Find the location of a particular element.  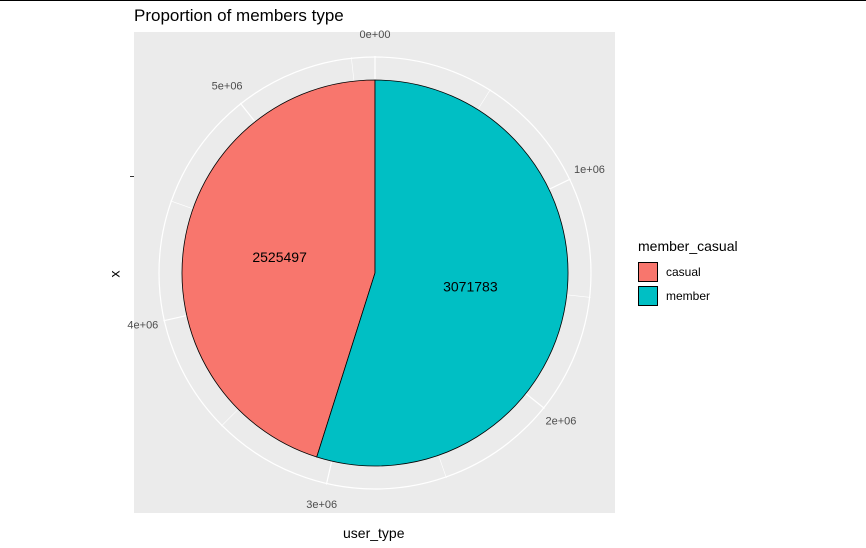

legend-item-member: member is located at coordinates (674, 296).